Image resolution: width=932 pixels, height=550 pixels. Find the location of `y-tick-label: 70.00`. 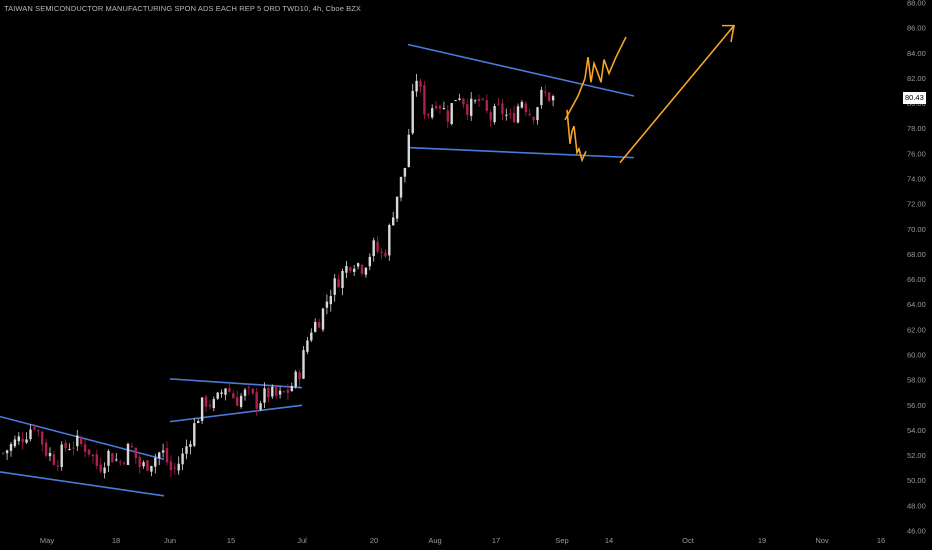

y-tick-label: 70.00 is located at coordinates (916, 229).